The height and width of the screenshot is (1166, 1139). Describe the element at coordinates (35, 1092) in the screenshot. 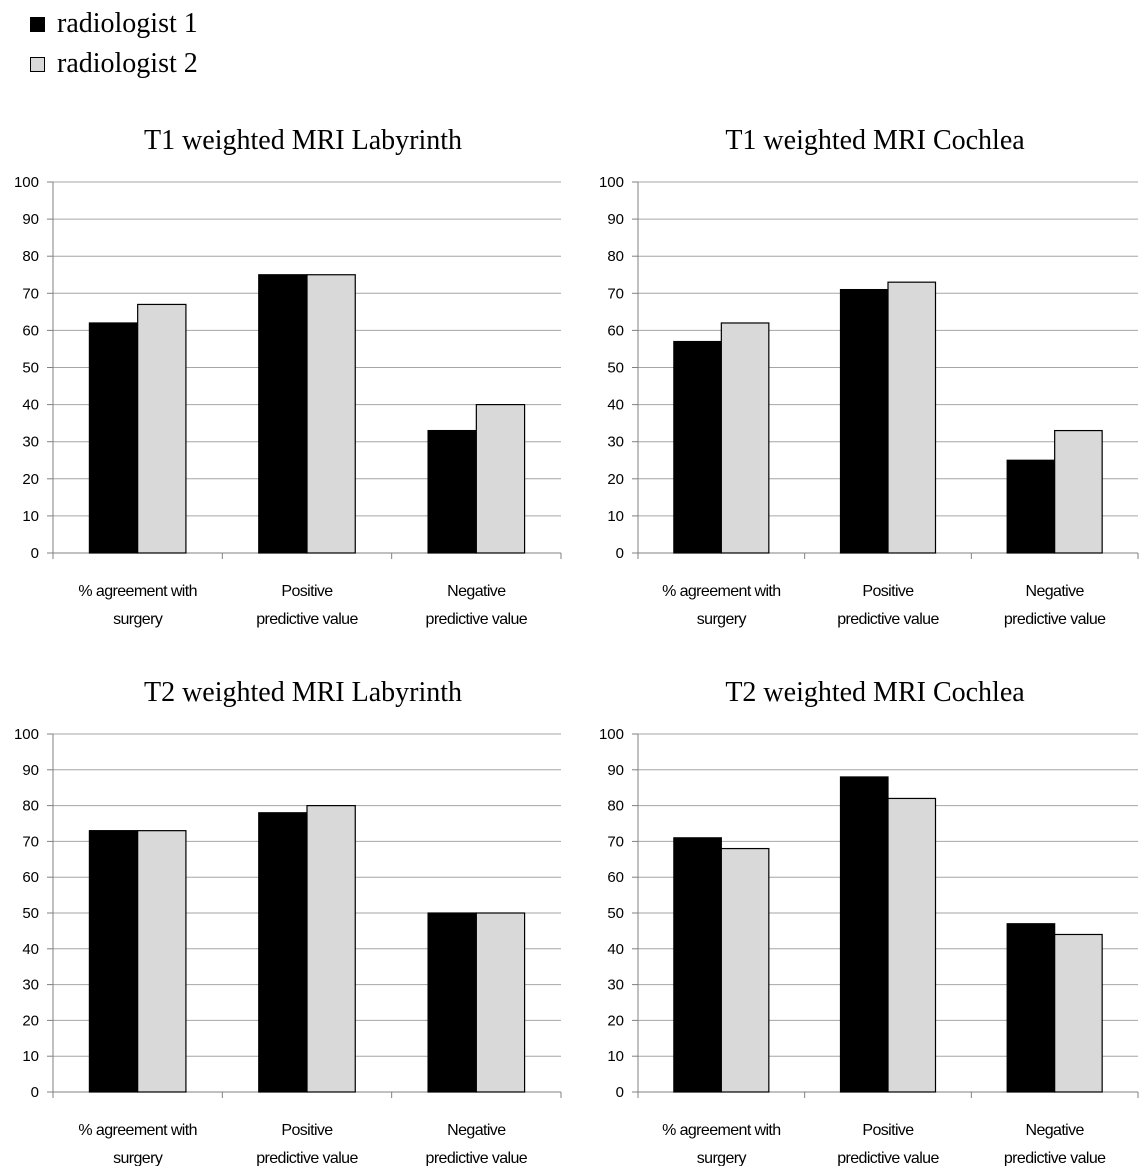

I see `chart-3-y-tick-label: 0` at that location.